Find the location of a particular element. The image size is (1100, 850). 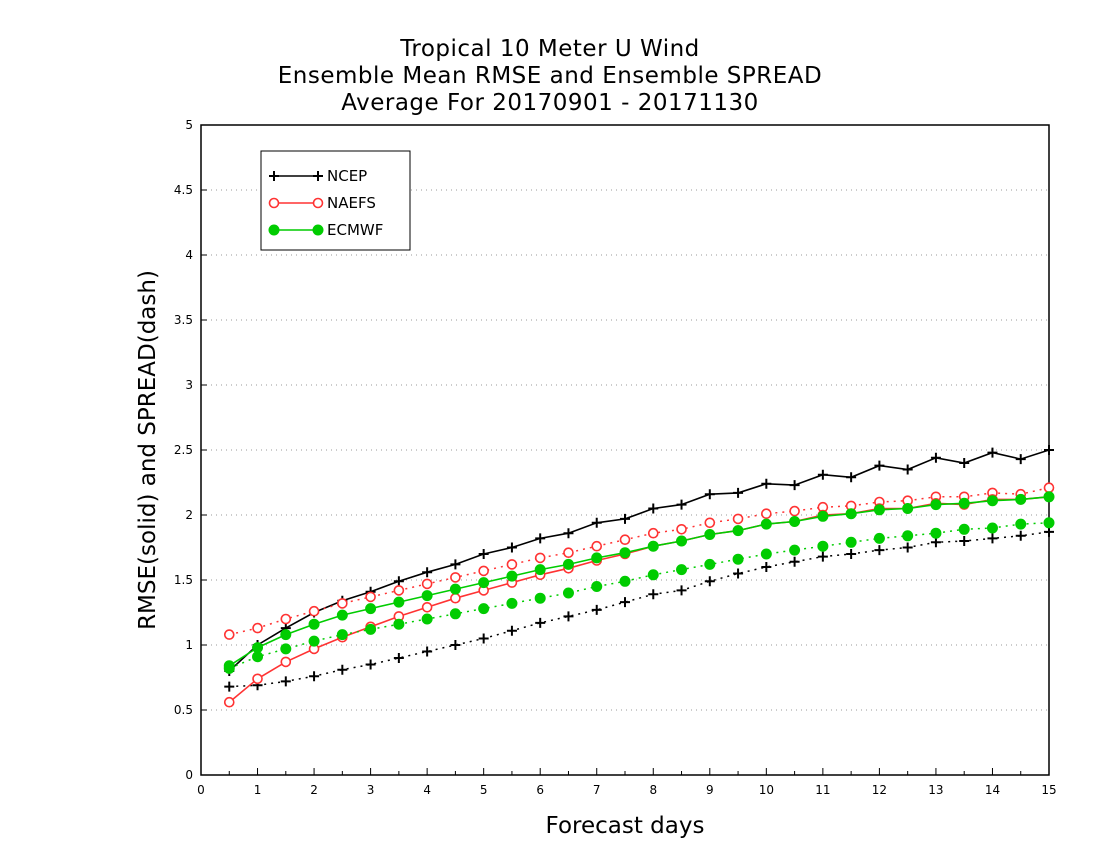

y-tick-label-7: 3.5 is located at coordinates (183, 320).